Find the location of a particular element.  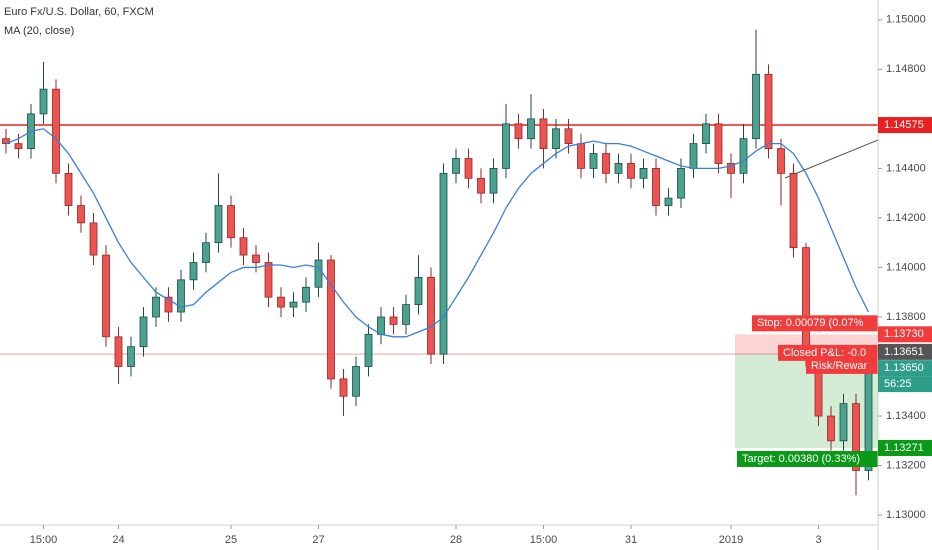

x-tick-label: 24 is located at coordinates (118, 540).